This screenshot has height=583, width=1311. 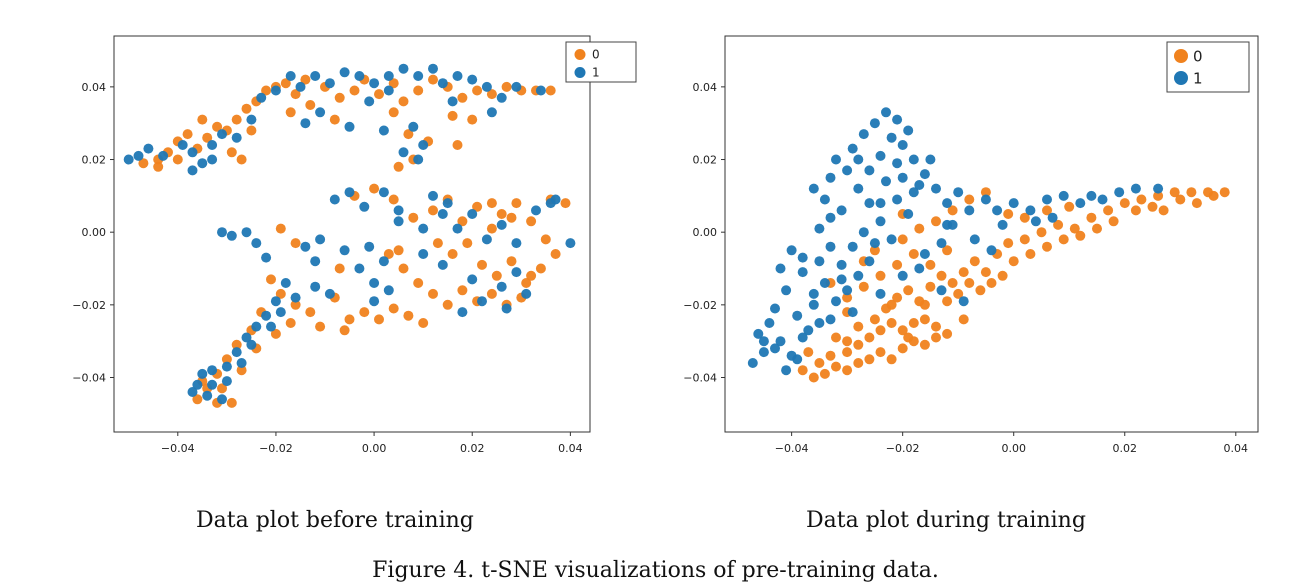 What do you see at coordinates (792, 448) in the screenshot?
I see `x-tick-label: −0.04` at bounding box center [792, 448].